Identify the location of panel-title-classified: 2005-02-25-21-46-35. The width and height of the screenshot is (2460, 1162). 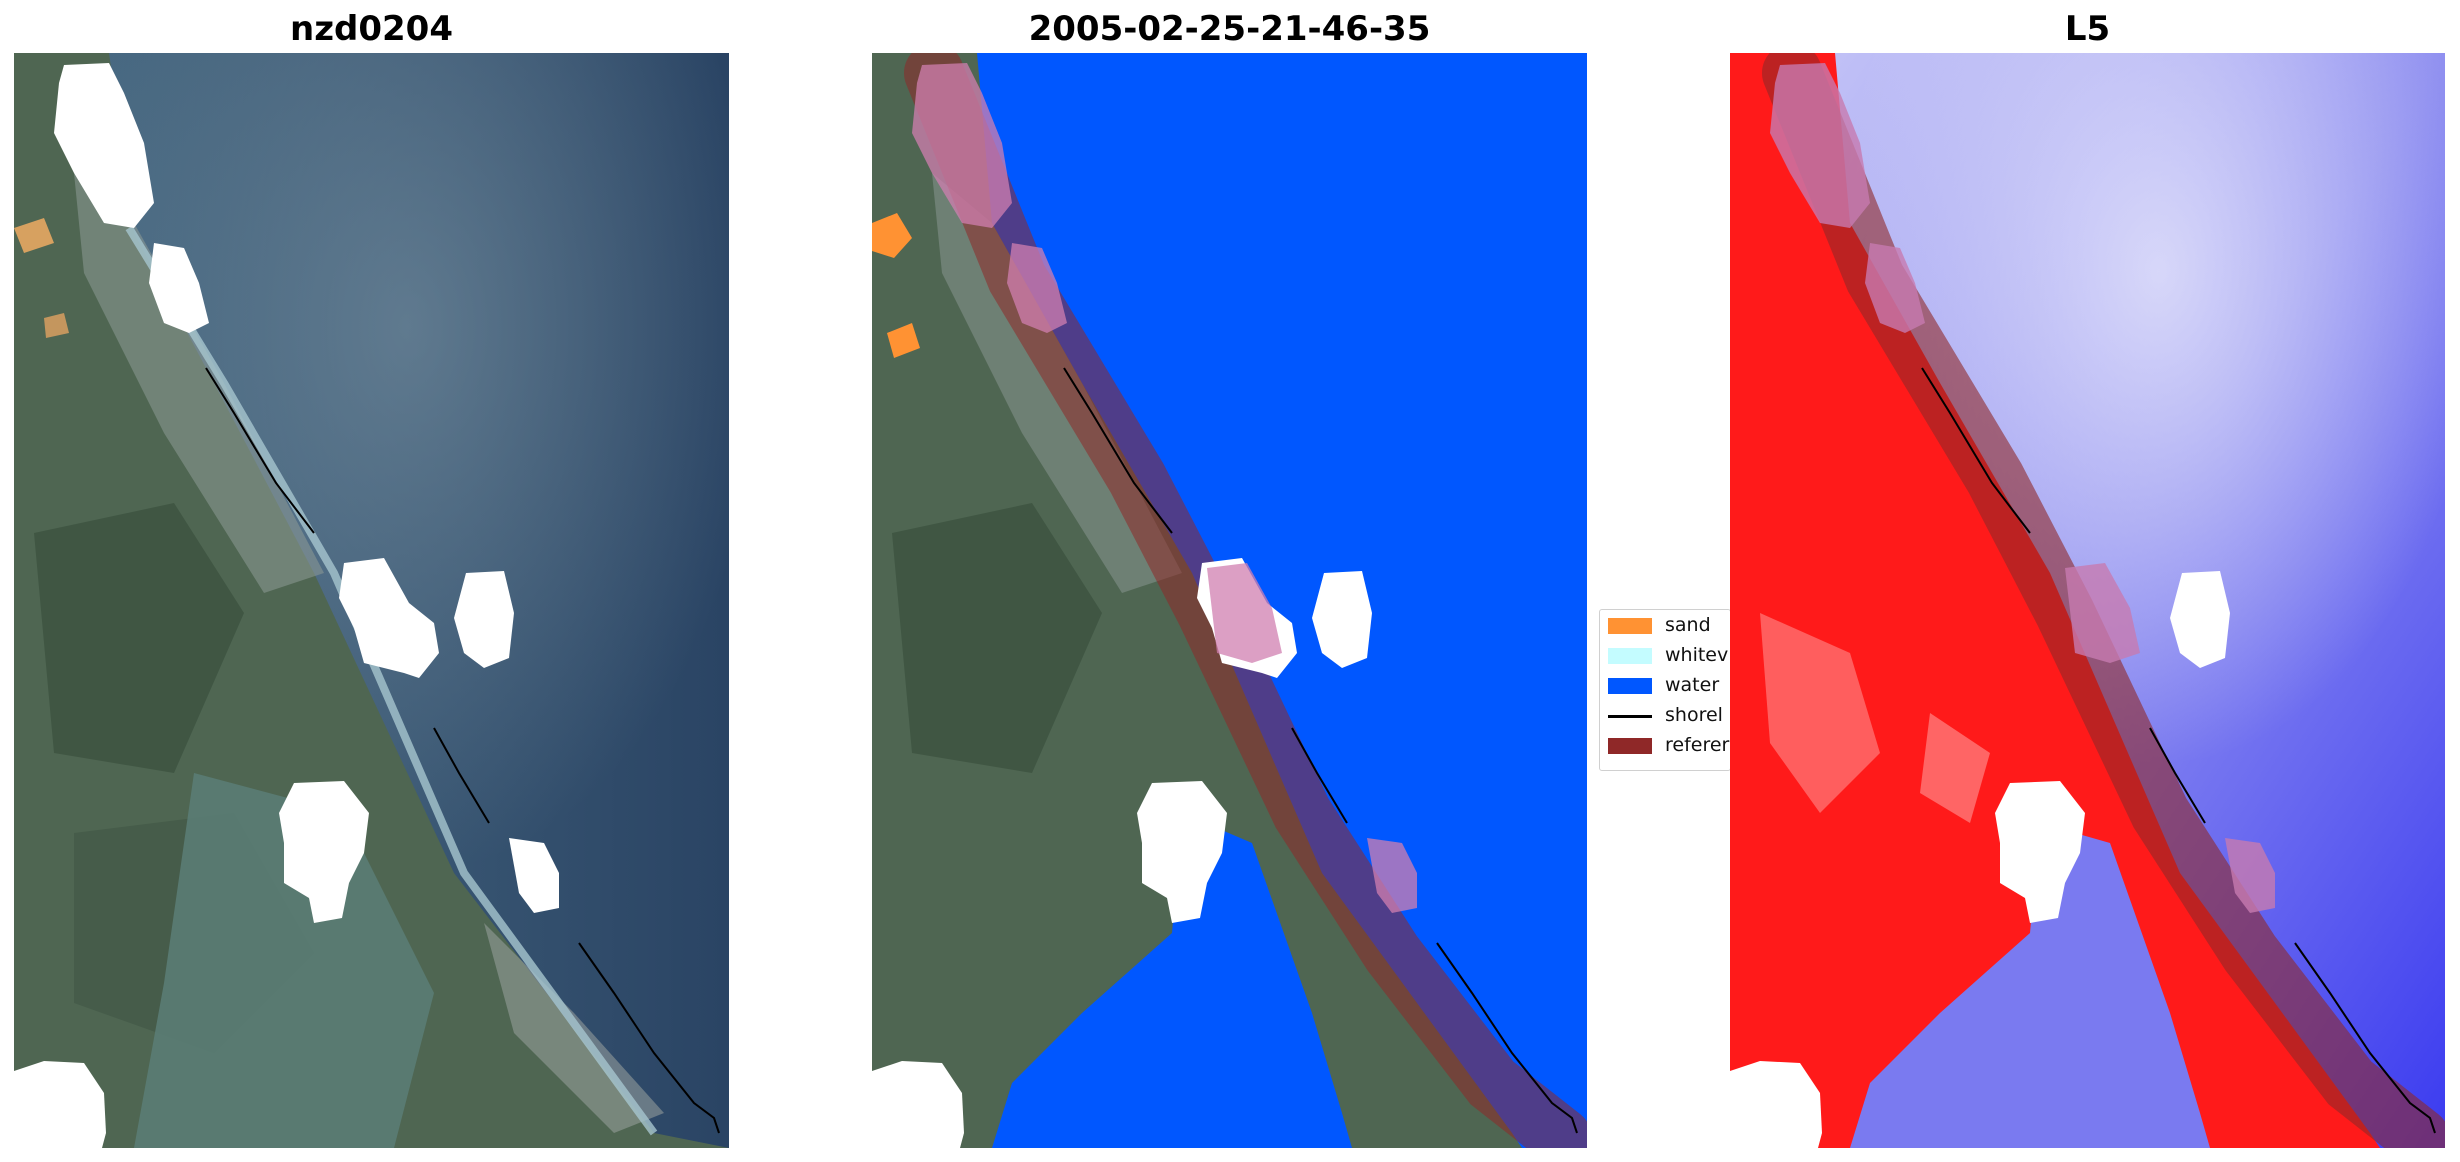
(1229, 29).